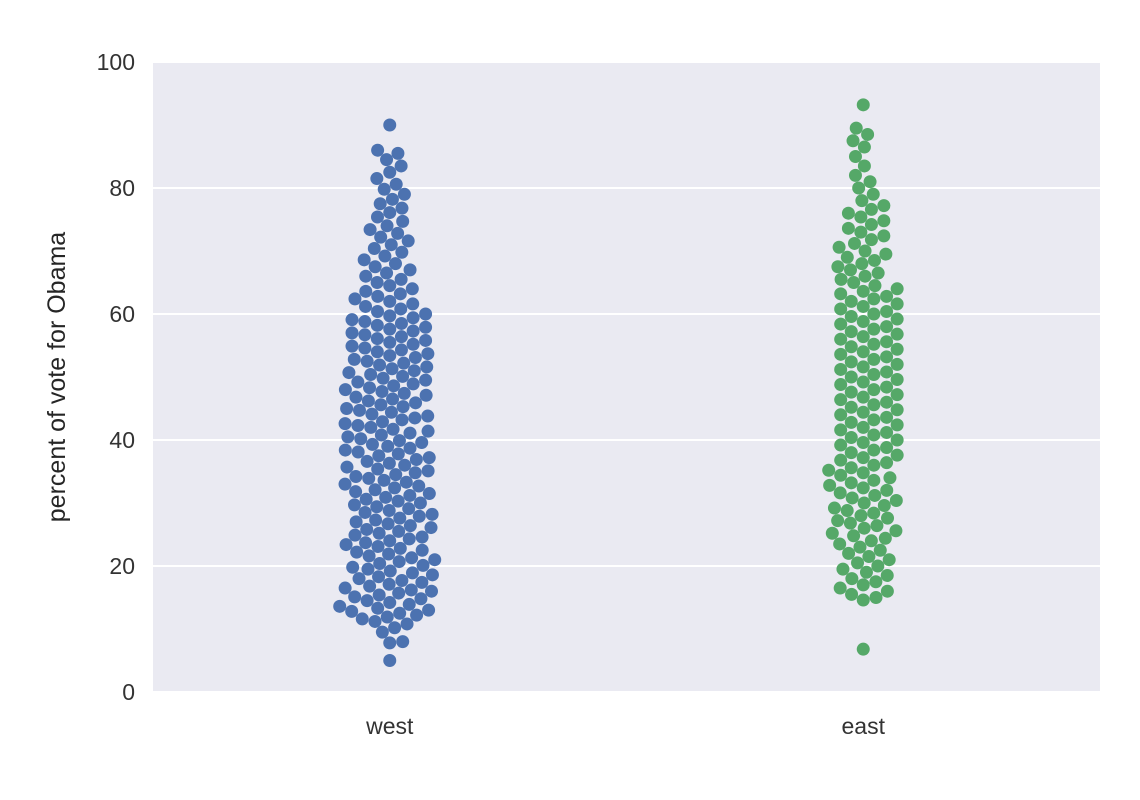 The height and width of the screenshot is (800, 1140). Describe the element at coordinates (389, 726) in the screenshot. I see `x-tick-label-west: west` at that location.